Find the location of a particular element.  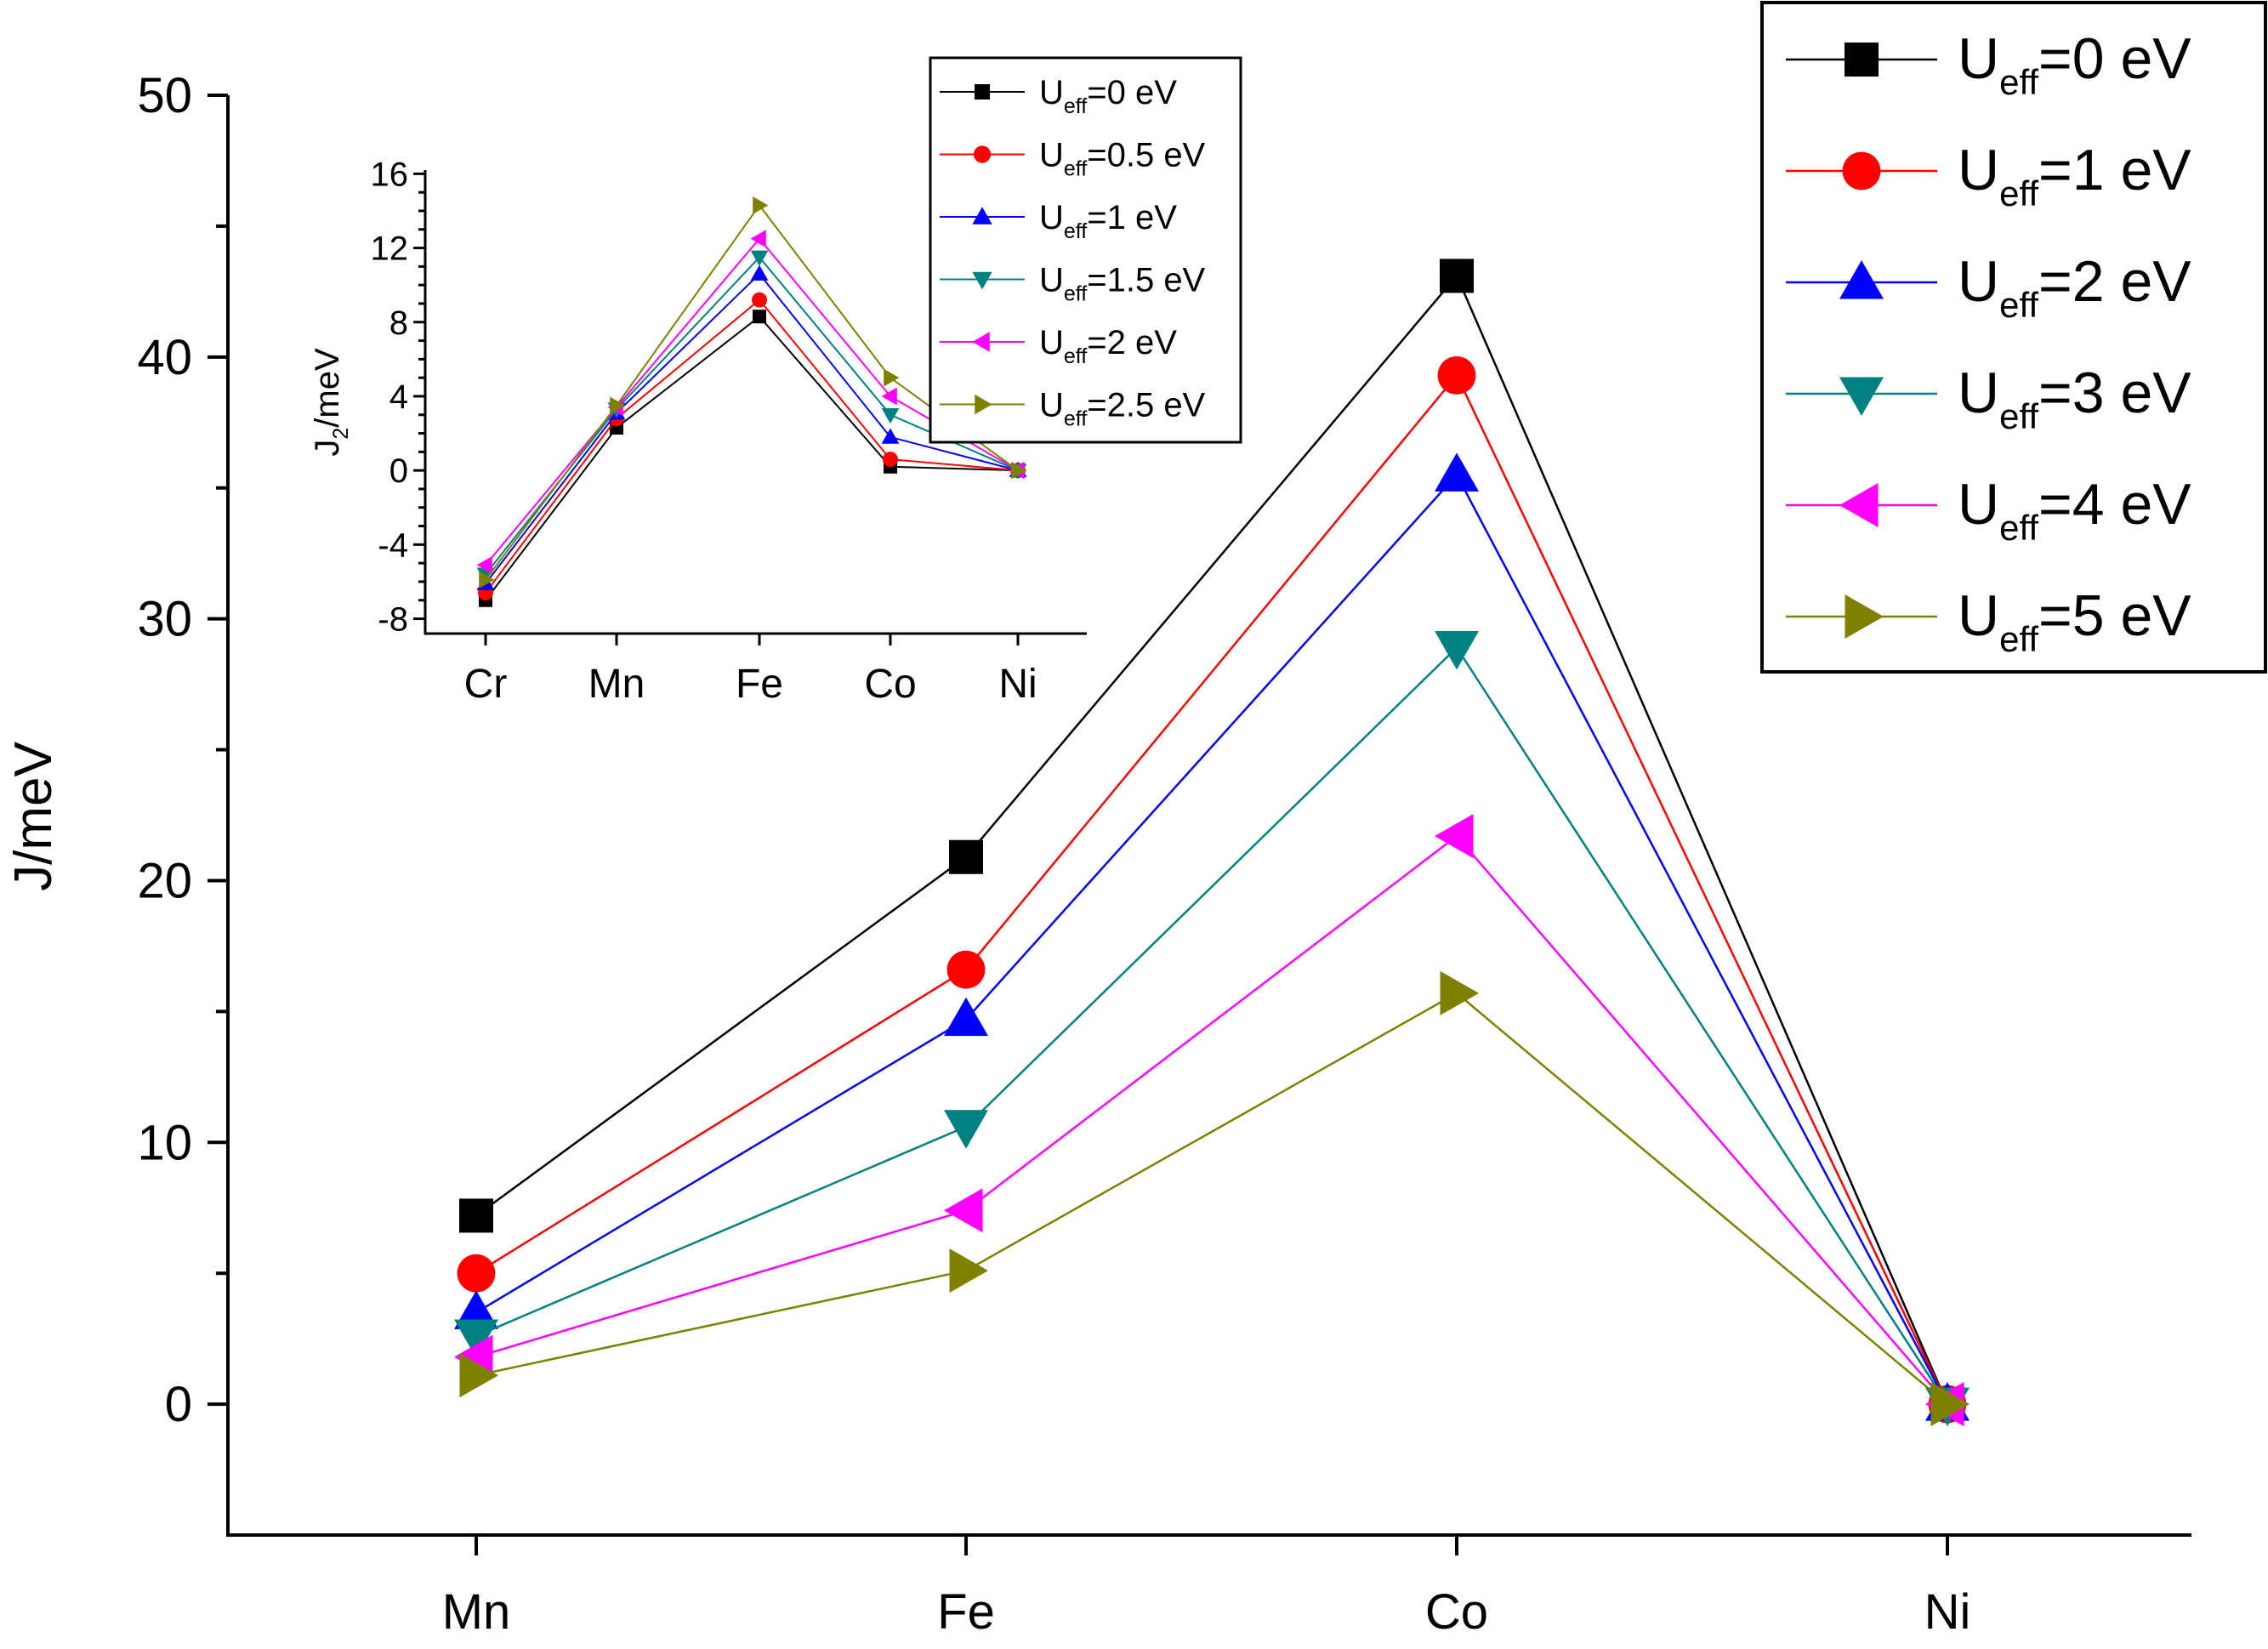

x-tick-label: Co is located at coordinates (1456, 1612).